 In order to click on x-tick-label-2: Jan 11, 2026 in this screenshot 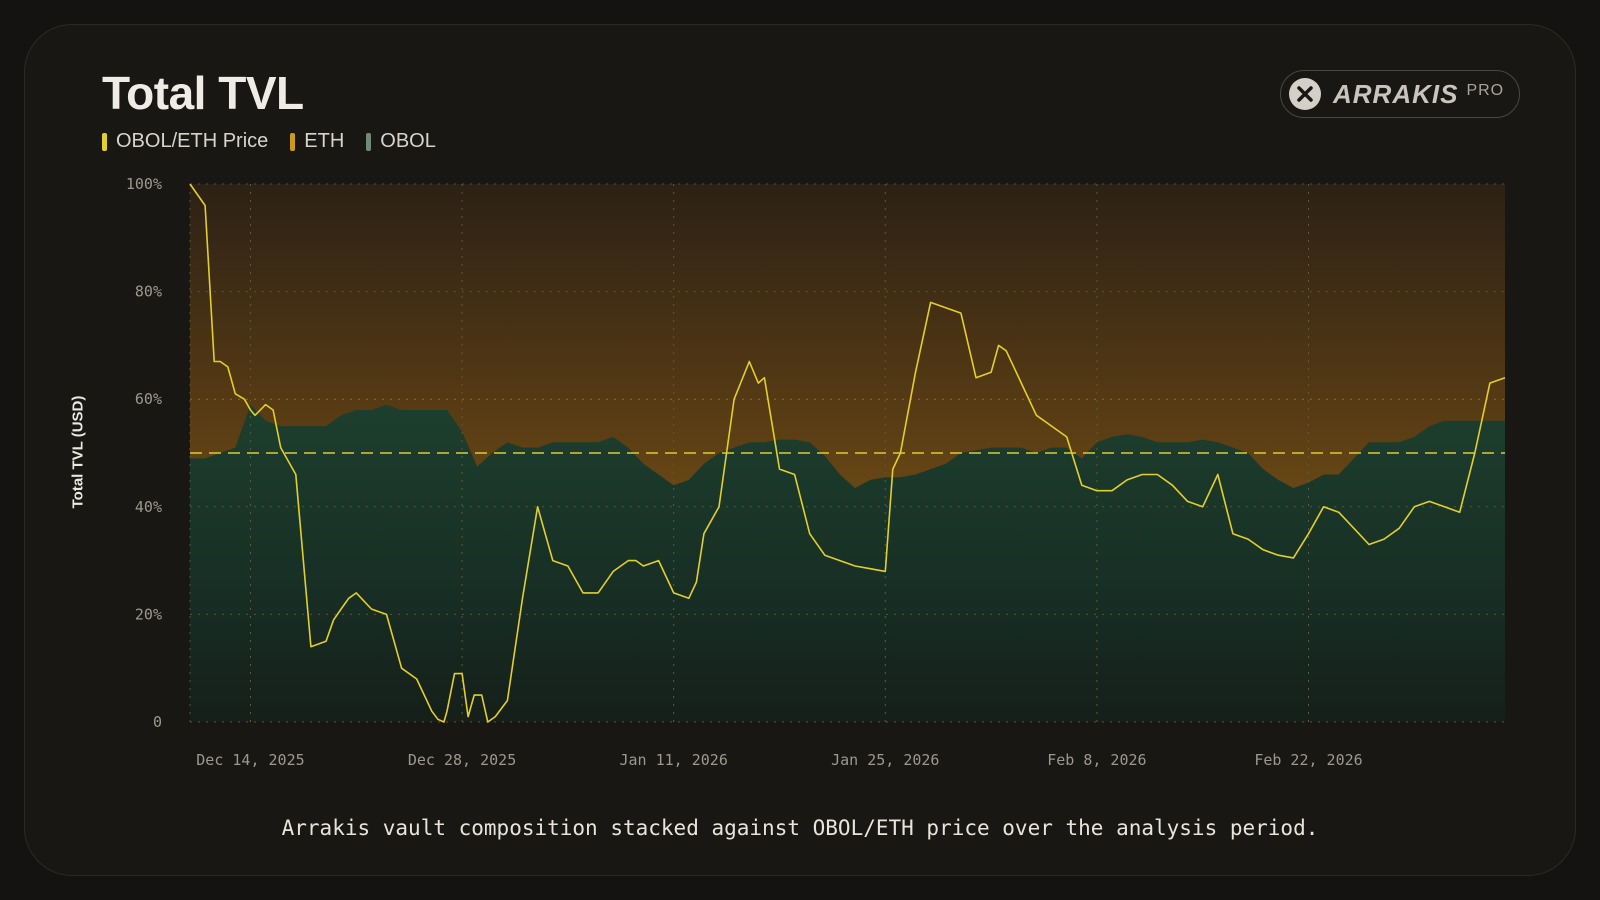, I will do `click(673, 760)`.